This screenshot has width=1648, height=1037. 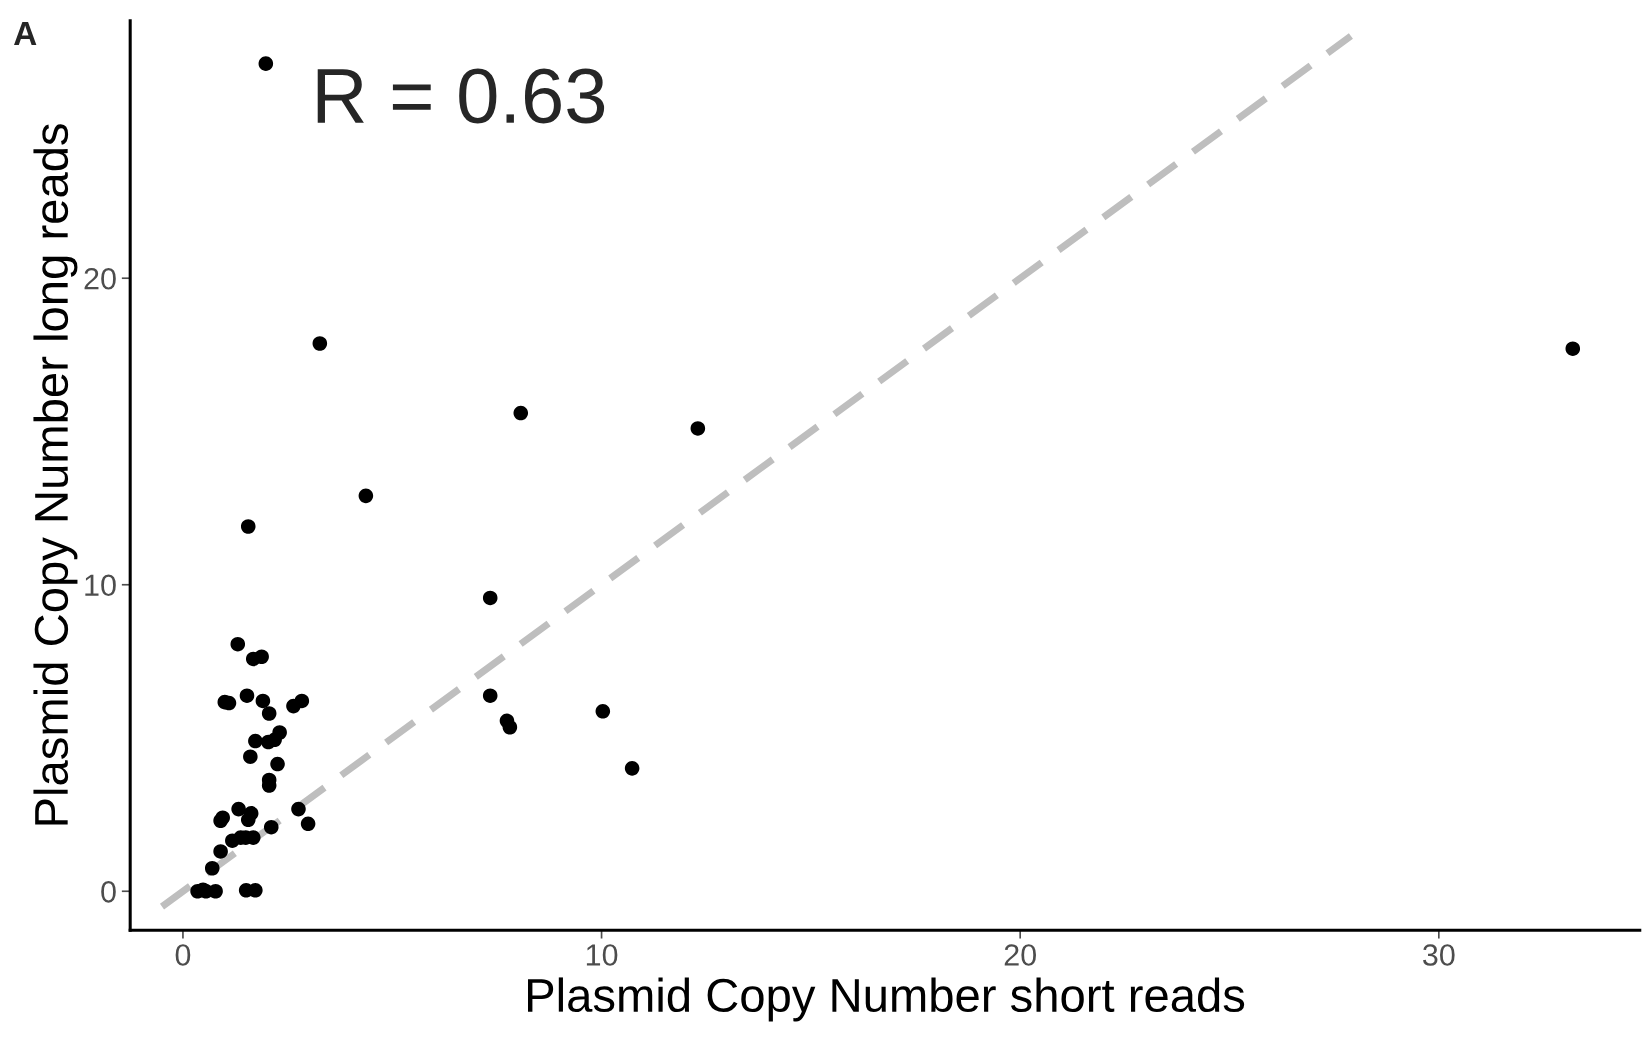 What do you see at coordinates (55, 474) in the screenshot?
I see `y-axis-title: Plasmid Copy Number long reads` at bounding box center [55, 474].